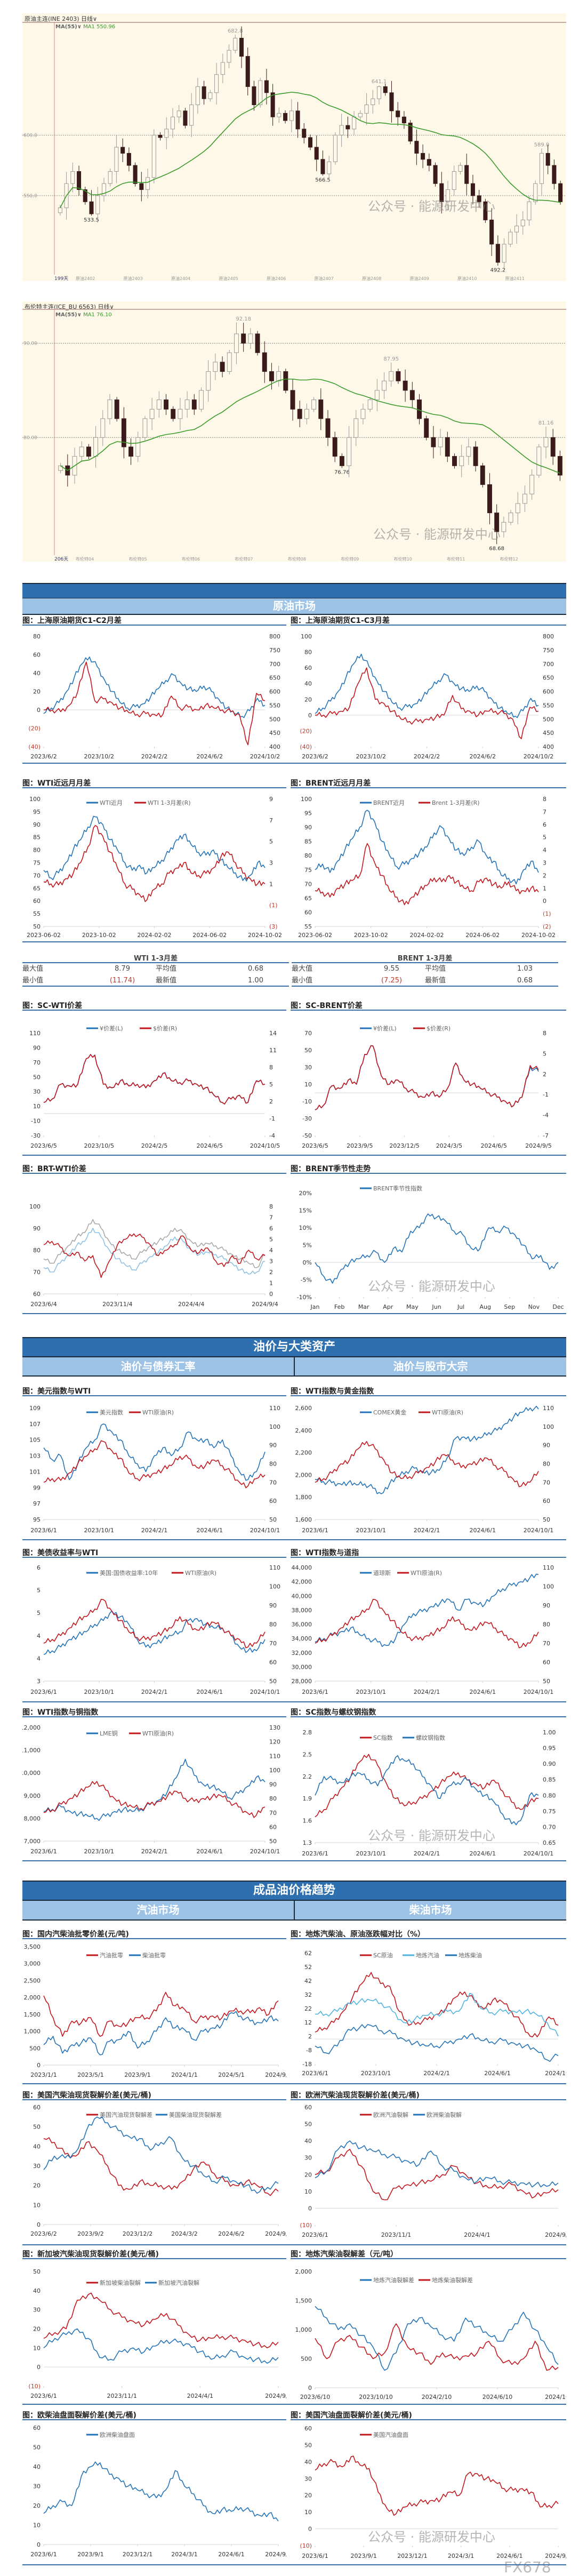 The image size is (571, 2576). What do you see at coordinates (428, 2095) in the screenshot?
I see `chart-title: 图：欧洲汽柴油现货裂解价差(美元/桶)` at bounding box center [428, 2095].